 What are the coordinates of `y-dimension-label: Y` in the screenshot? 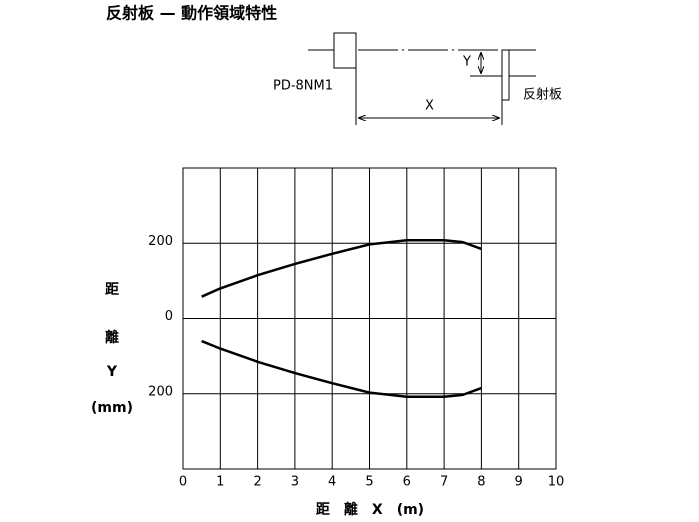 It's located at (466, 62).